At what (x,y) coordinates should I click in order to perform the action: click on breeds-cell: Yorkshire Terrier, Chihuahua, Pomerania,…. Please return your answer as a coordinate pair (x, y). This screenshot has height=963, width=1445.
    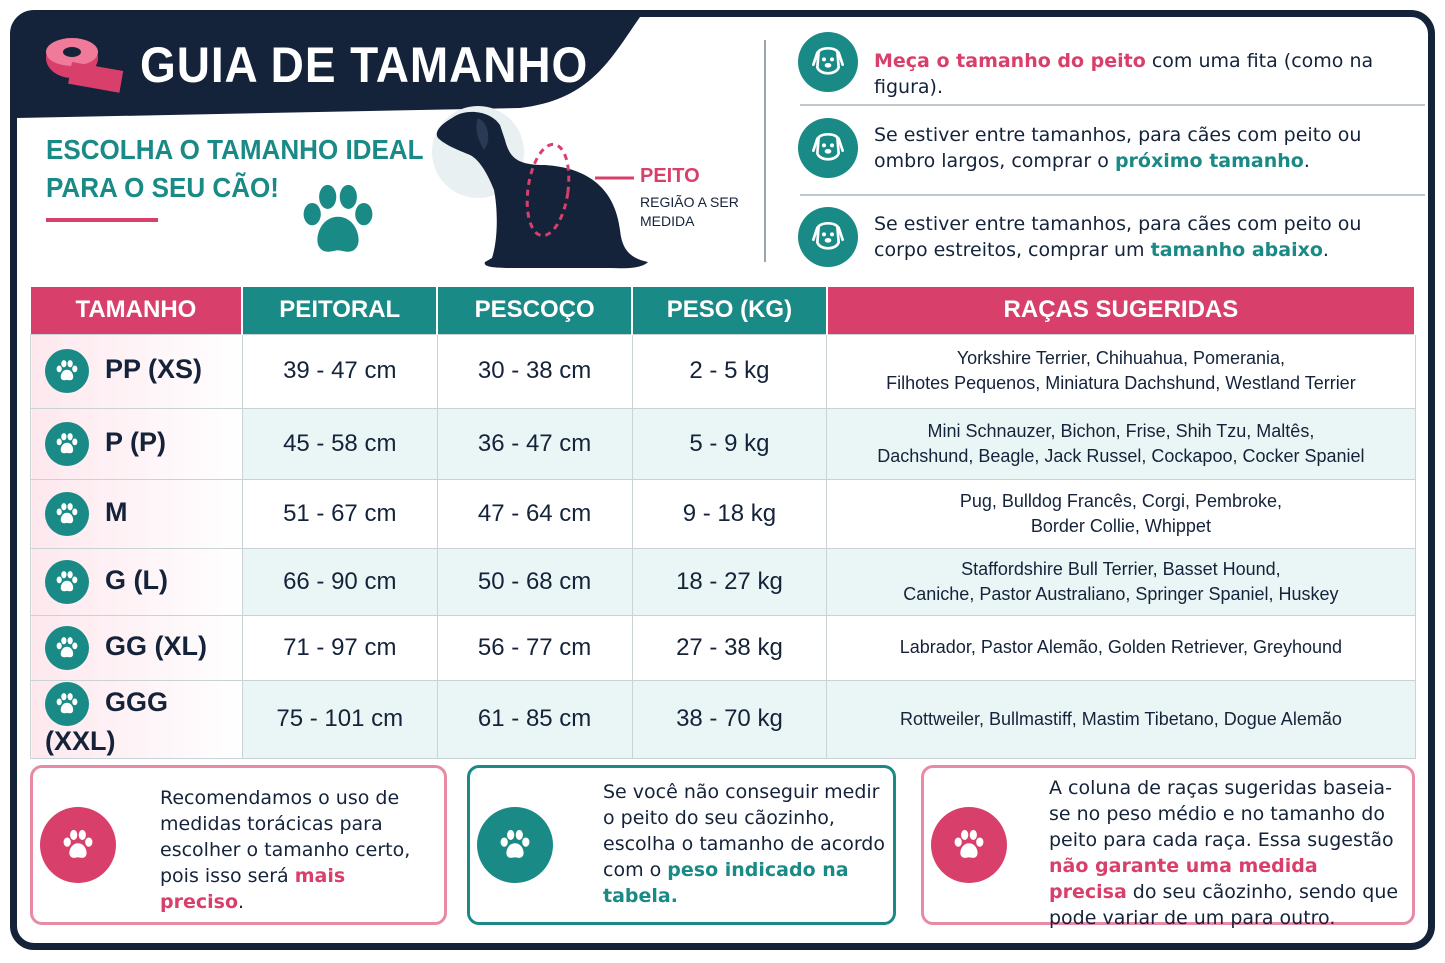
    Looking at the image, I should click on (1121, 371).